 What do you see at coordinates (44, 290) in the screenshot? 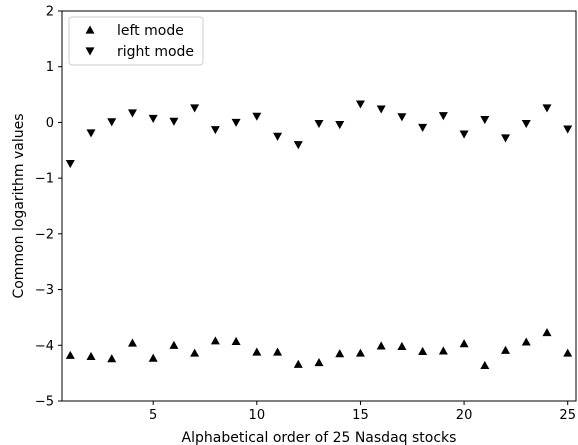
I see `y-tick-label: −3` at bounding box center [44, 290].